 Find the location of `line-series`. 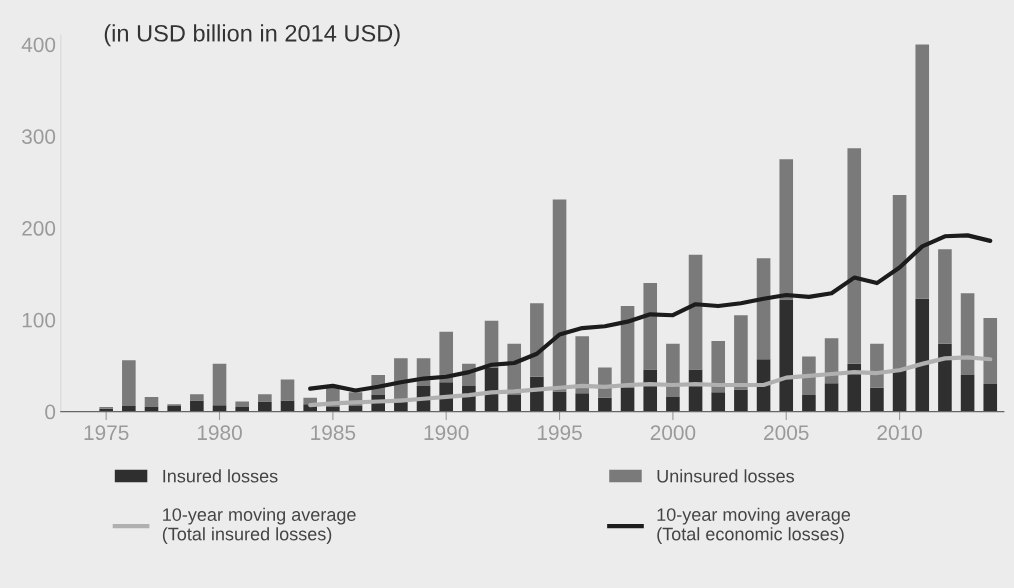

line-series is located at coordinates (650, 381).